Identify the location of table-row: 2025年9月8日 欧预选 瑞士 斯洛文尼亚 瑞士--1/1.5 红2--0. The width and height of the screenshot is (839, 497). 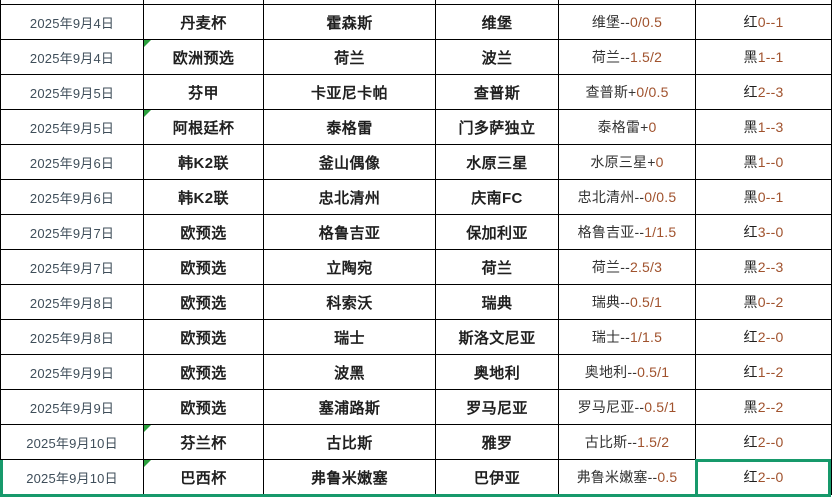
(416, 337).